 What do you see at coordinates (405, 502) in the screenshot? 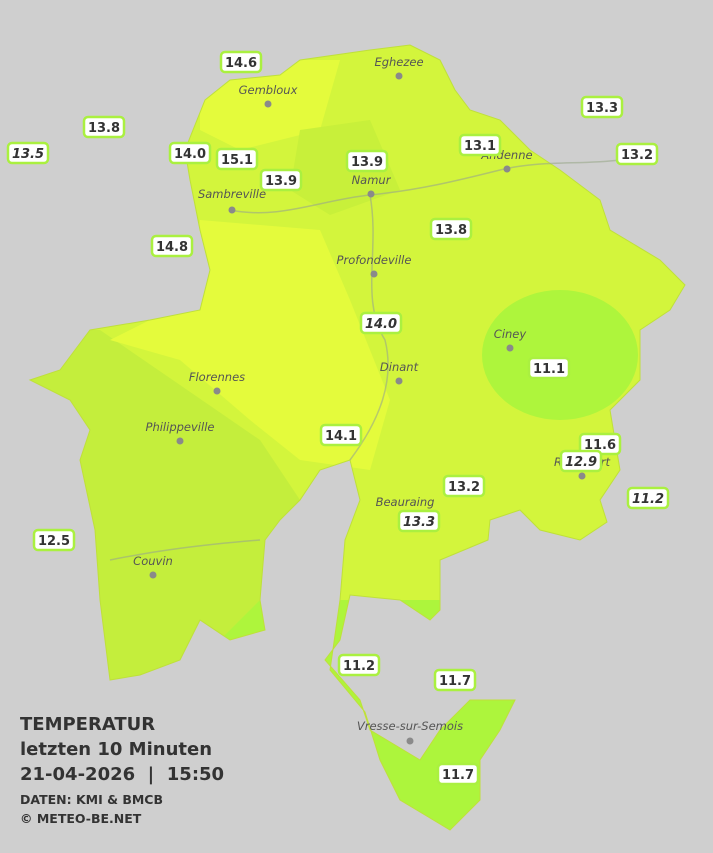
I see `city-label: Beauraing` at bounding box center [405, 502].